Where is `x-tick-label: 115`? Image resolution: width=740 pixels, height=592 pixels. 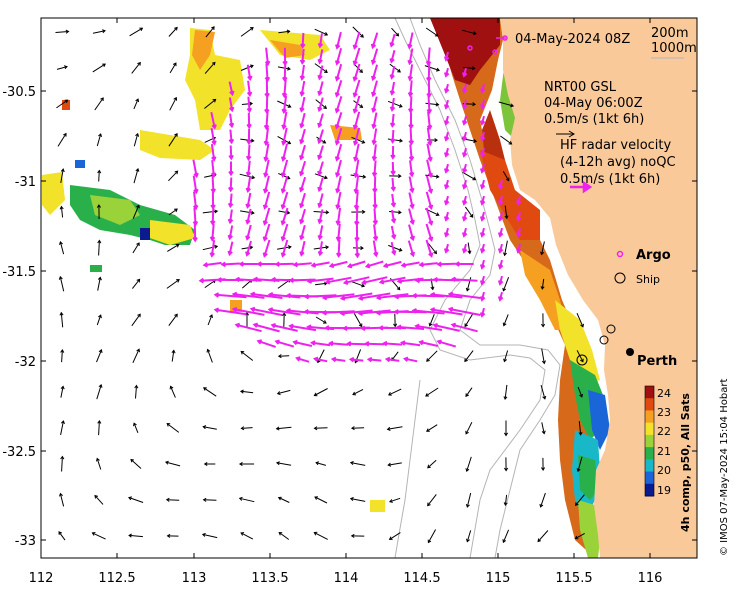
x-tick-label: 115 is located at coordinates (498, 578).